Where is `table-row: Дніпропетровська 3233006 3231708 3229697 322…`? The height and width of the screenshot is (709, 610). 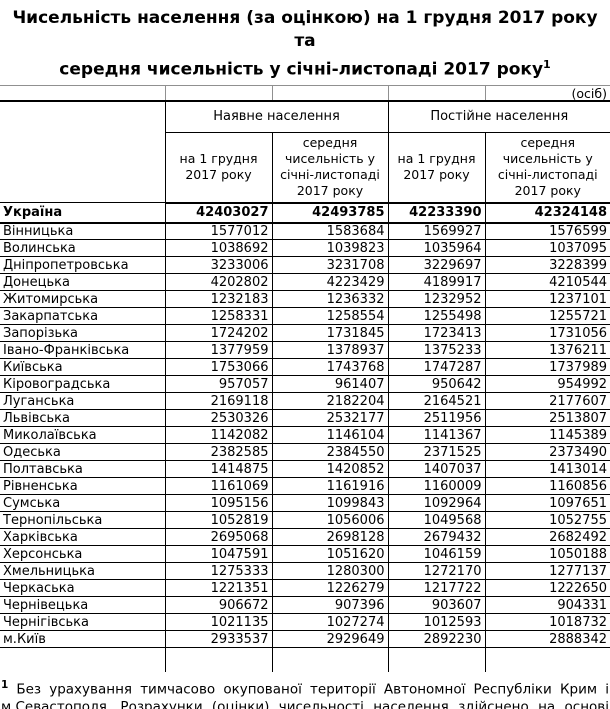 table-row: Дніпропетровська 3233006 3231708 3229697 322… is located at coordinates (305, 265).